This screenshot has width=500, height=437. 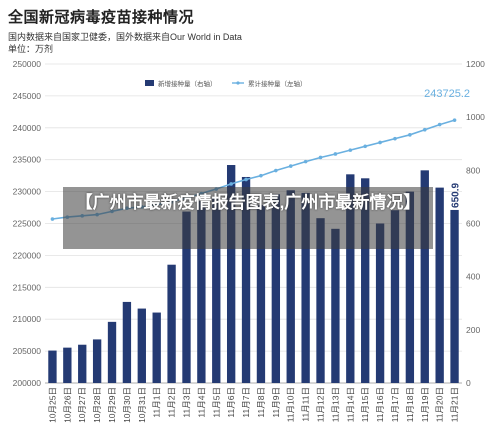 I want to click on left-tick-label: 205000, so click(x=27, y=351).